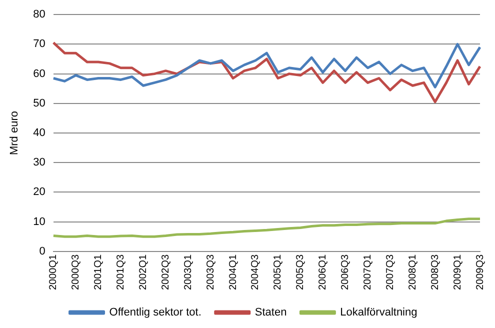 The width and height of the screenshot is (495, 328). Describe the element at coordinates (39, 162) in the screenshot. I see `y-tick-label: 30` at that location.